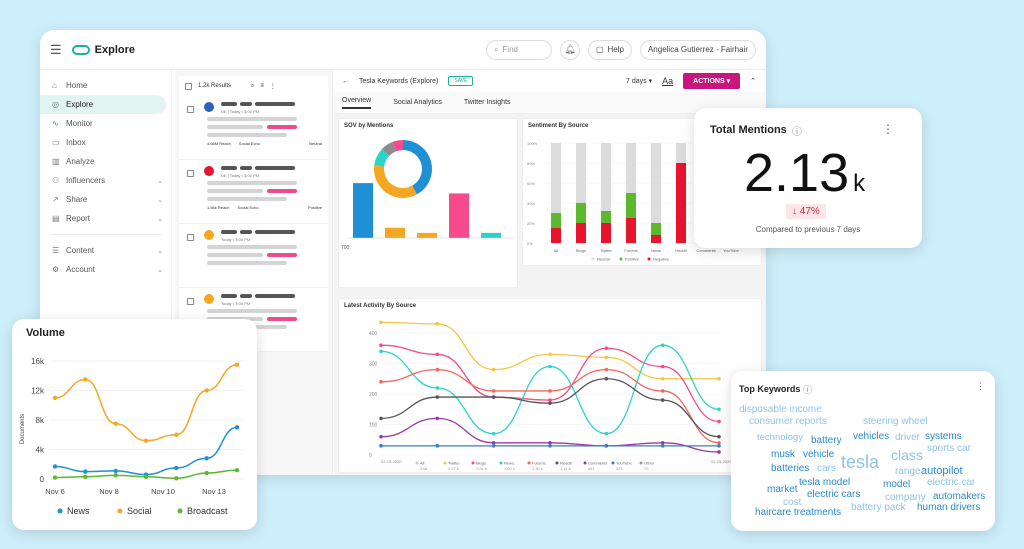 This screenshot has width=1024, height=549. I want to click on tab-overview: Overview, so click(357, 103).